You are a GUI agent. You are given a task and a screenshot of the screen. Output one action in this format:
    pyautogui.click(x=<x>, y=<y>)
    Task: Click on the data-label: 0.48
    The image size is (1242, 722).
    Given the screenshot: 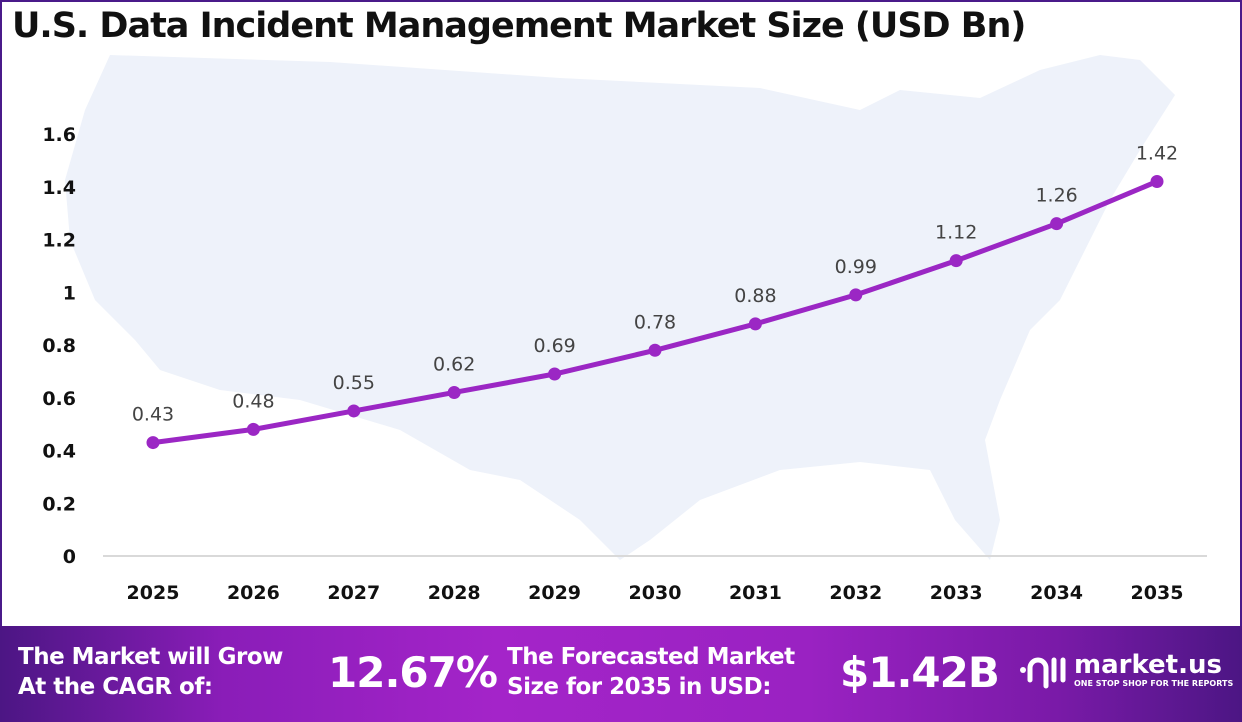 What is the action you would take?
    pyautogui.click(x=253, y=401)
    